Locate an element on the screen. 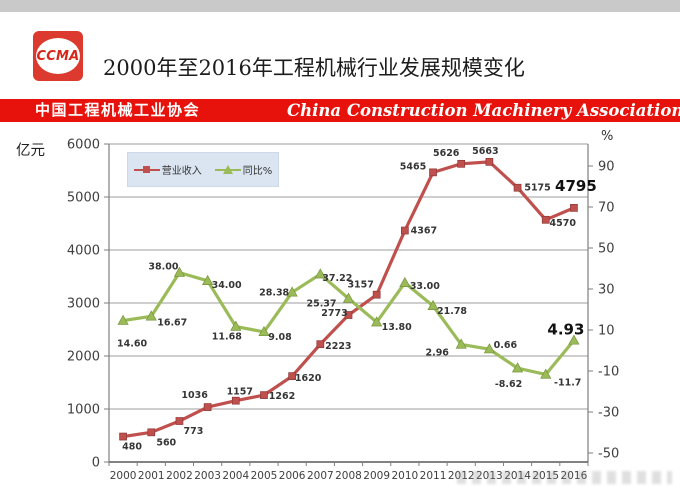 Image resolution: width=680 pixels, height=486 pixels. growth-legend-triangle is located at coordinates (227, 169).